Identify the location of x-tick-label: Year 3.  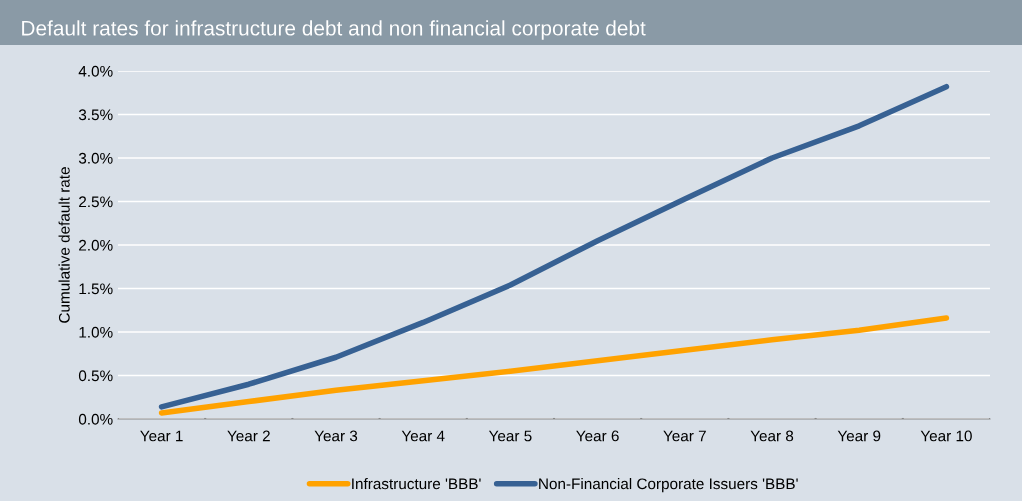
(336, 436).